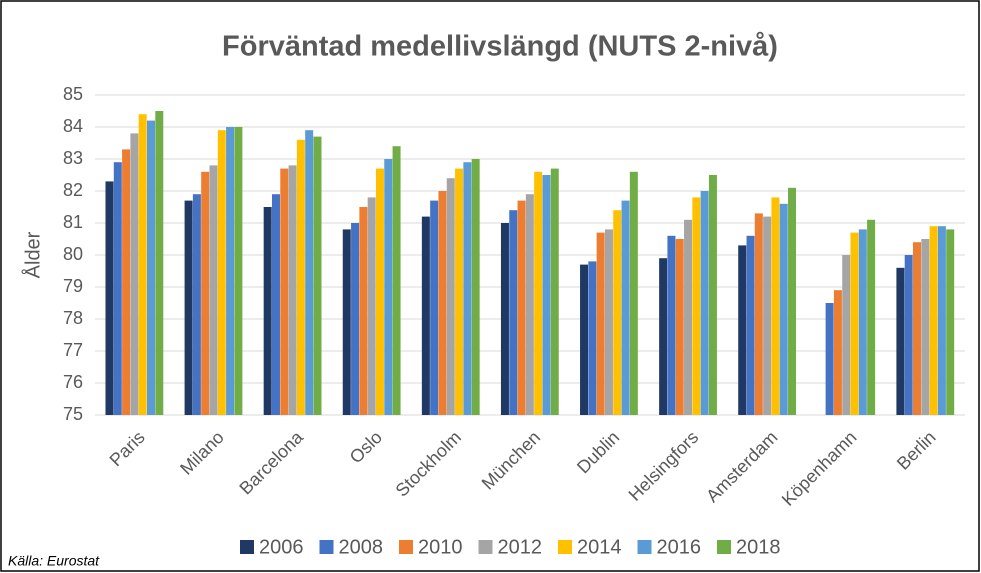 The width and height of the screenshot is (981, 573). Describe the element at coordinates (73, 254) in the screenshot. I see `y-tick-label: 80` at that location.